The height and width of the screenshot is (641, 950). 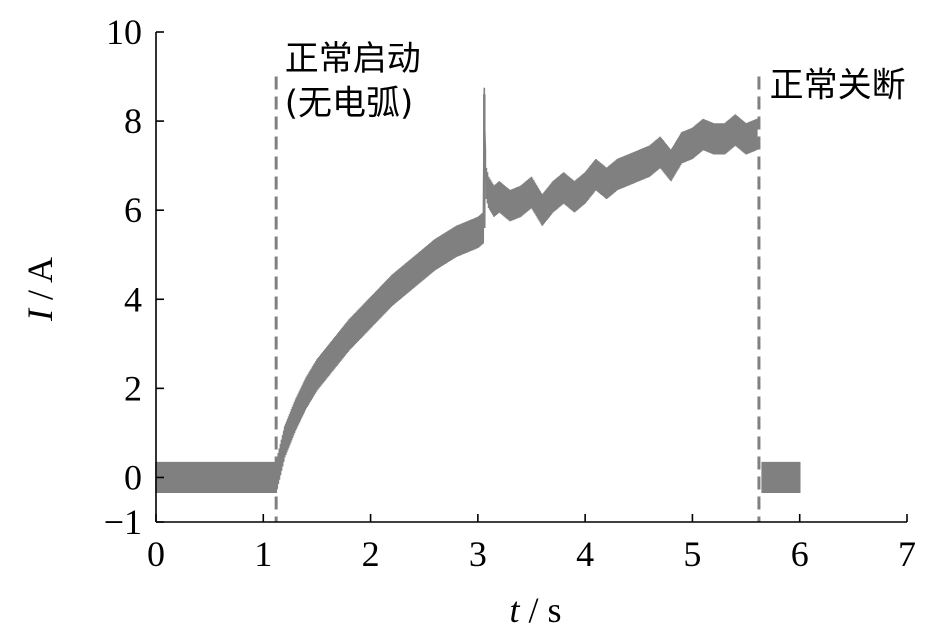 I want to click on annotation-label: (无电弧), so click(x=349, y=103).